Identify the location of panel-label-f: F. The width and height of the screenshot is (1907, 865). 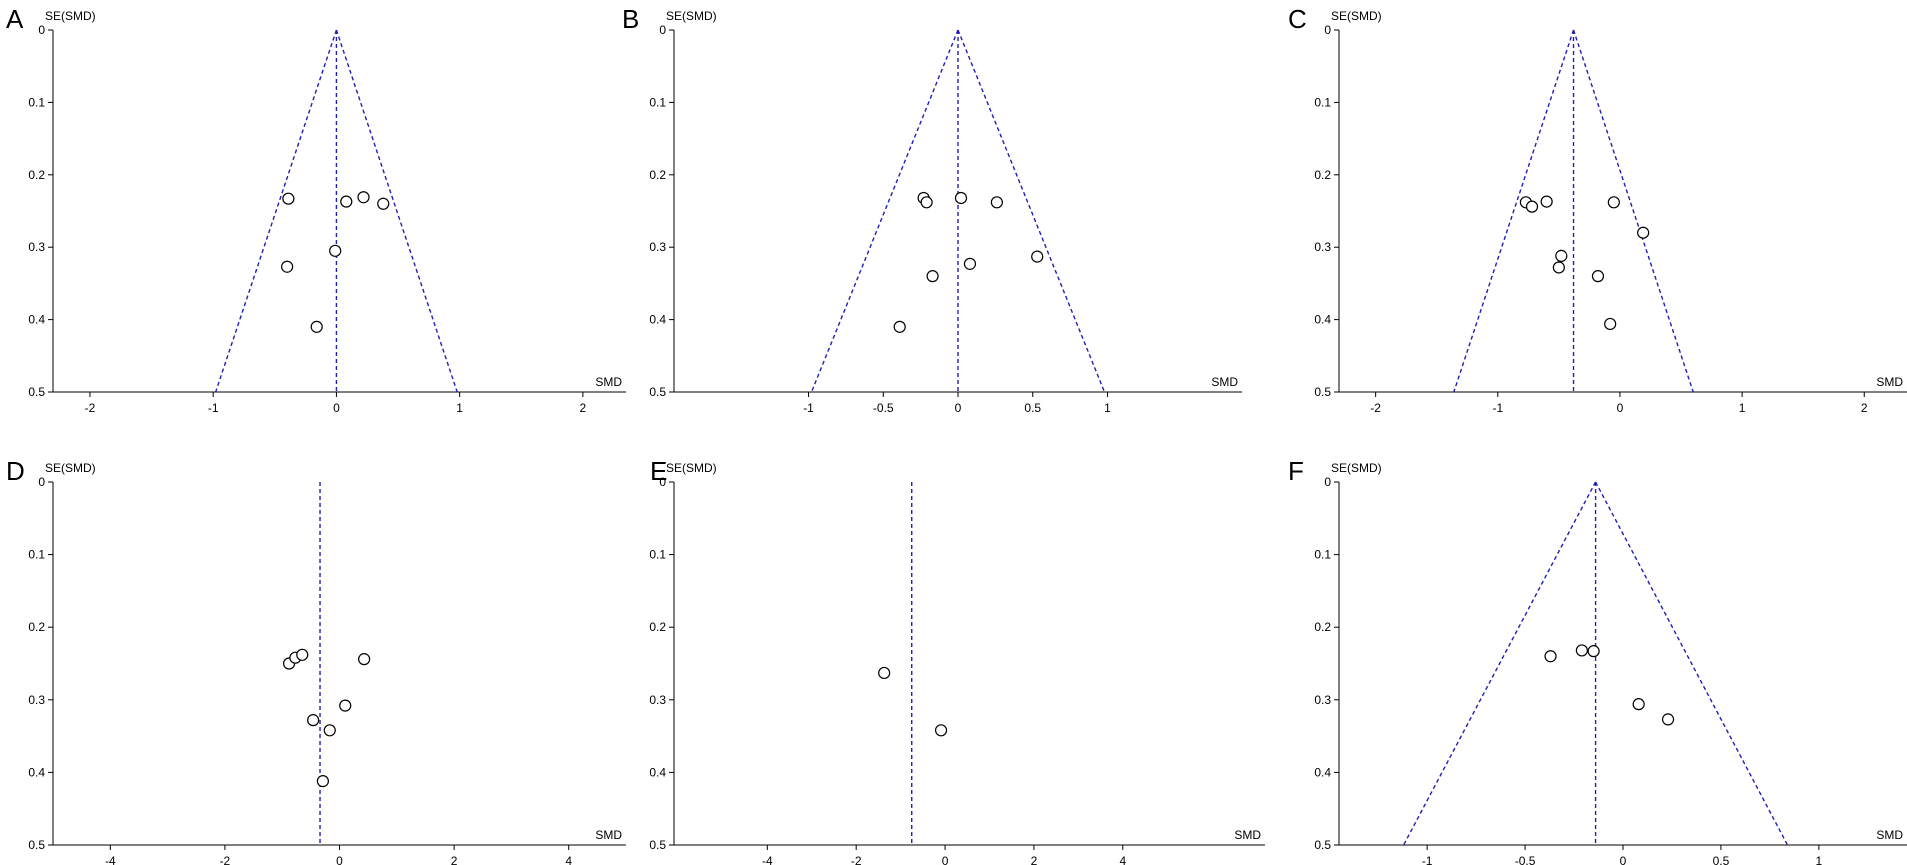
(1296, 471).